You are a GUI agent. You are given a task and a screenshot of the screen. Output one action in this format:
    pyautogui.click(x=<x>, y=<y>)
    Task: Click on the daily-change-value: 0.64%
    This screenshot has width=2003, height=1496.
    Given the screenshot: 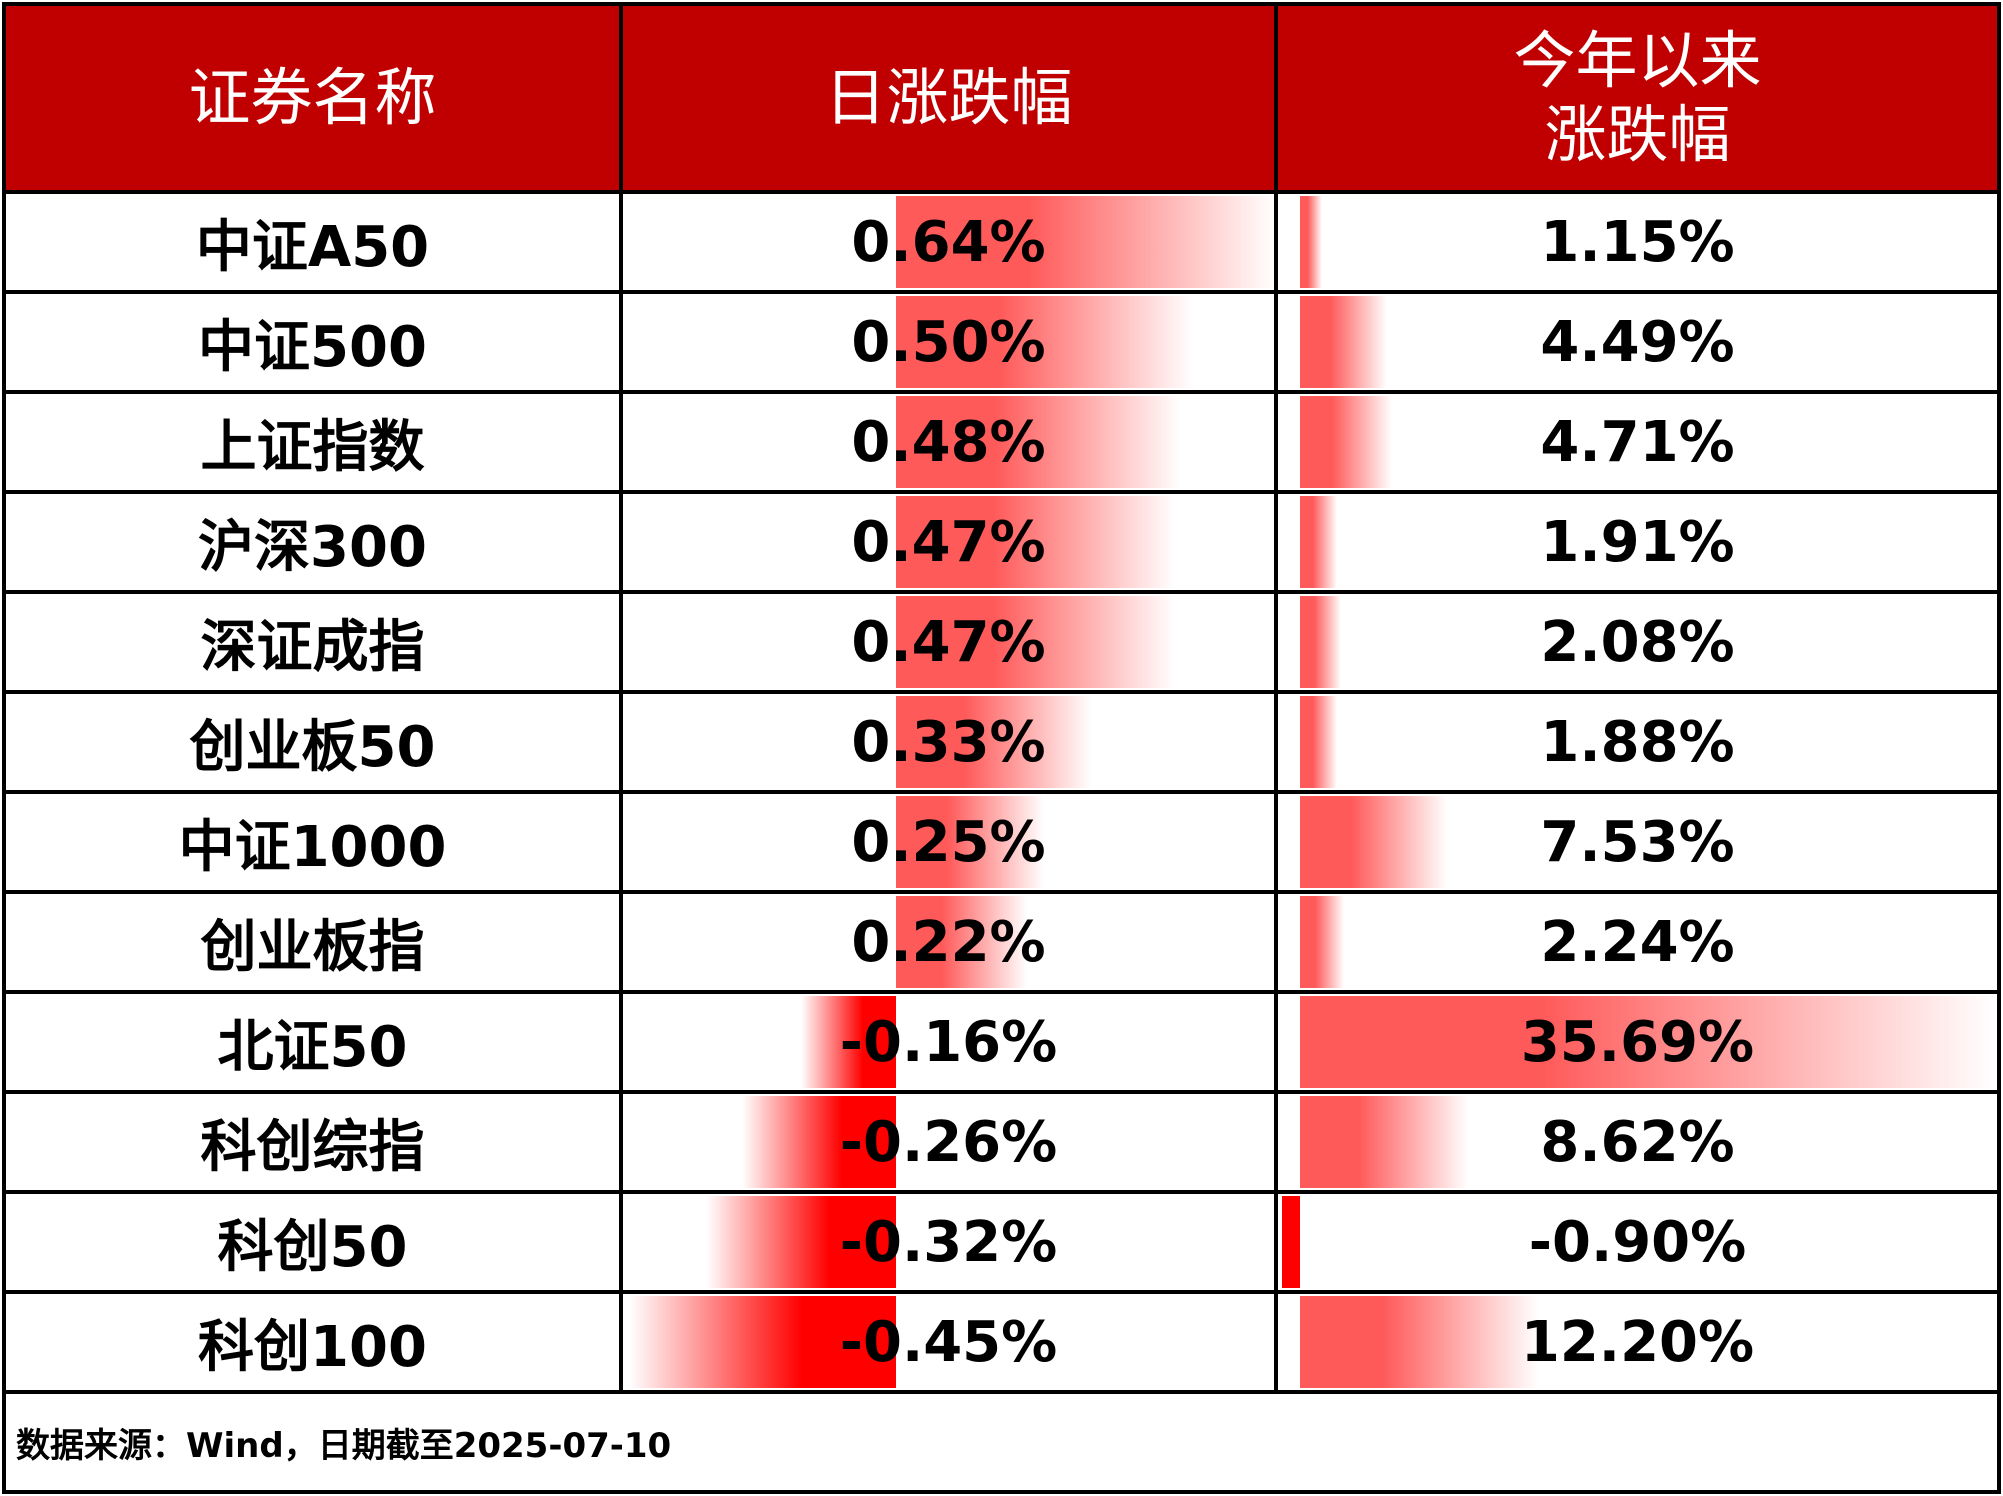 What is the action you would take?
    pyautogui.click(x=948, y=242)
    